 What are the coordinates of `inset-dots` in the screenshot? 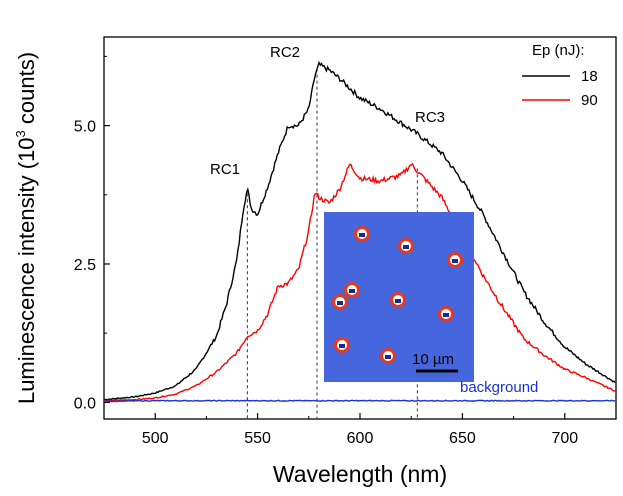 It's located at (397, 295).